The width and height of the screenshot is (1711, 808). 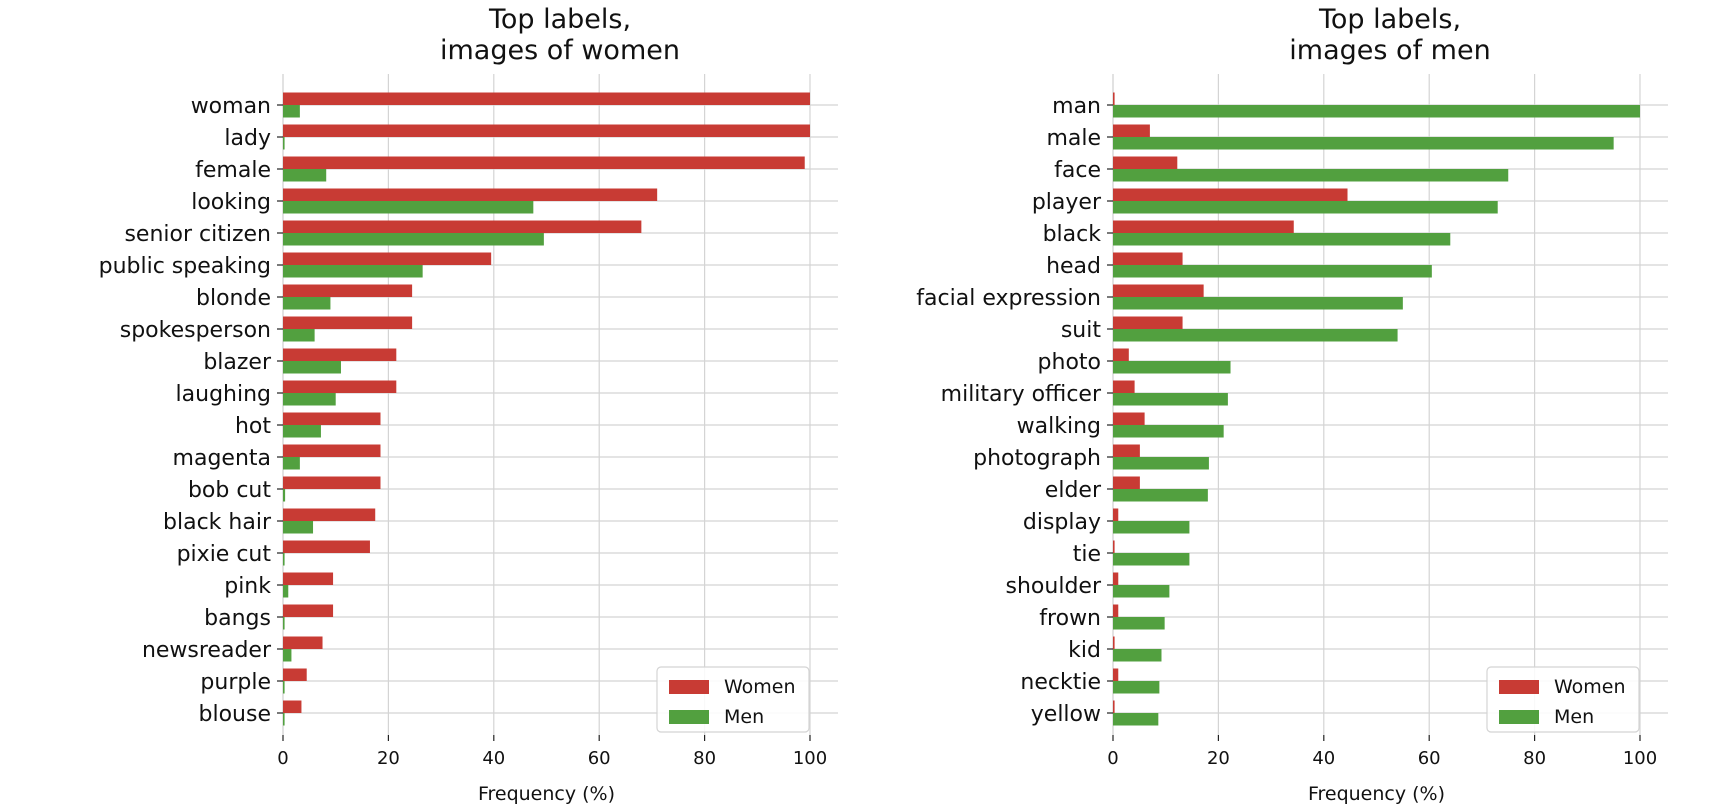 I want to click on legend-swatch-men, so click(x=1519, y=717).